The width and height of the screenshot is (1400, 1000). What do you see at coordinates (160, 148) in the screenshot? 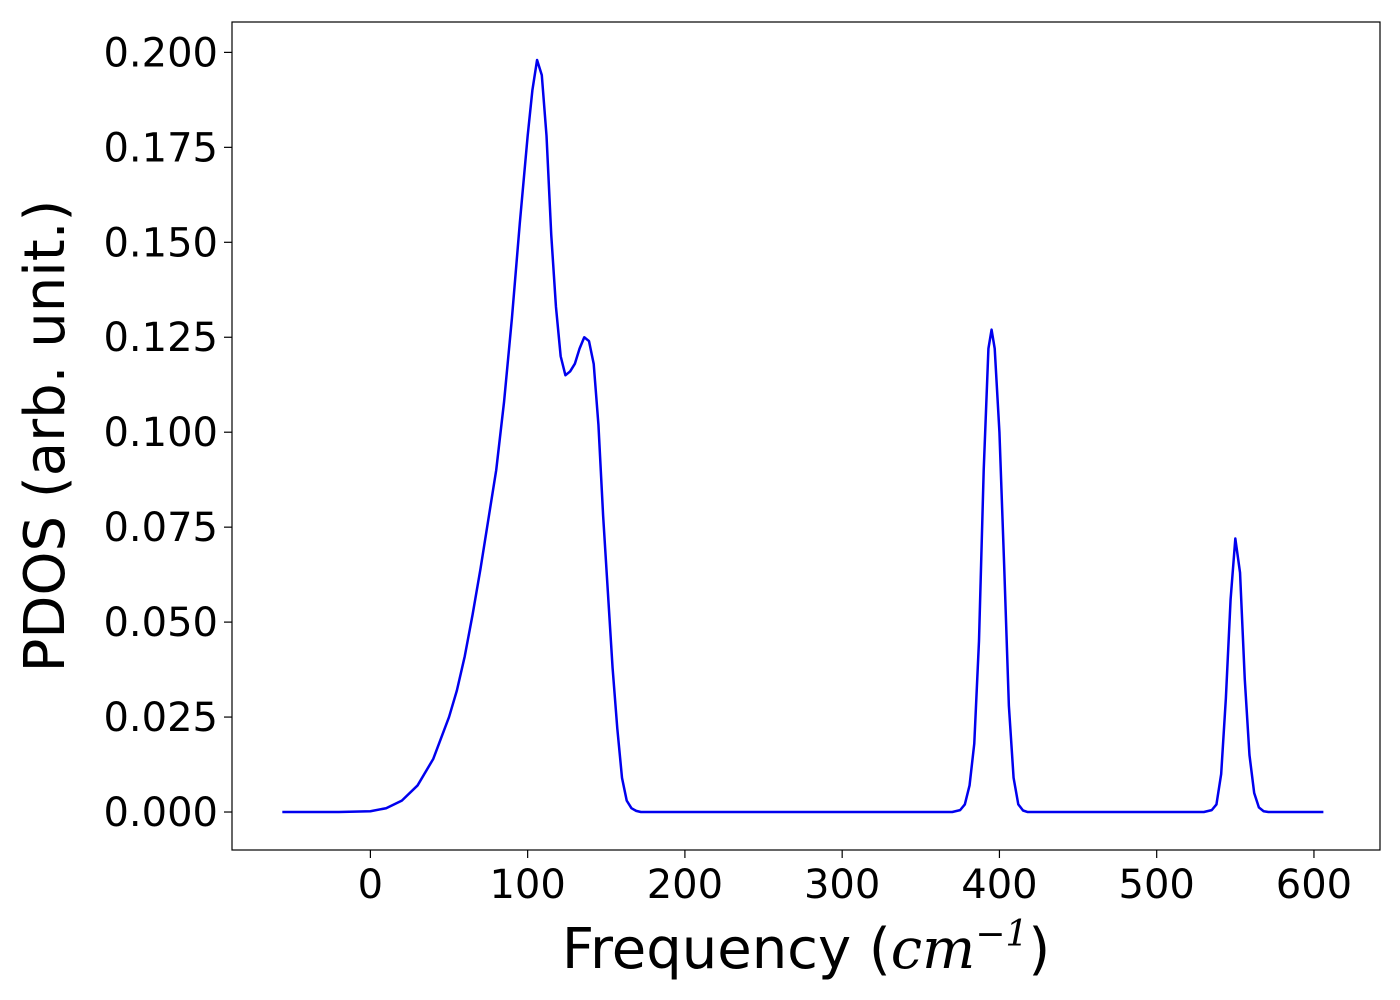
I see `y-tick-label: 0.175` at bounding box center [160, 148].